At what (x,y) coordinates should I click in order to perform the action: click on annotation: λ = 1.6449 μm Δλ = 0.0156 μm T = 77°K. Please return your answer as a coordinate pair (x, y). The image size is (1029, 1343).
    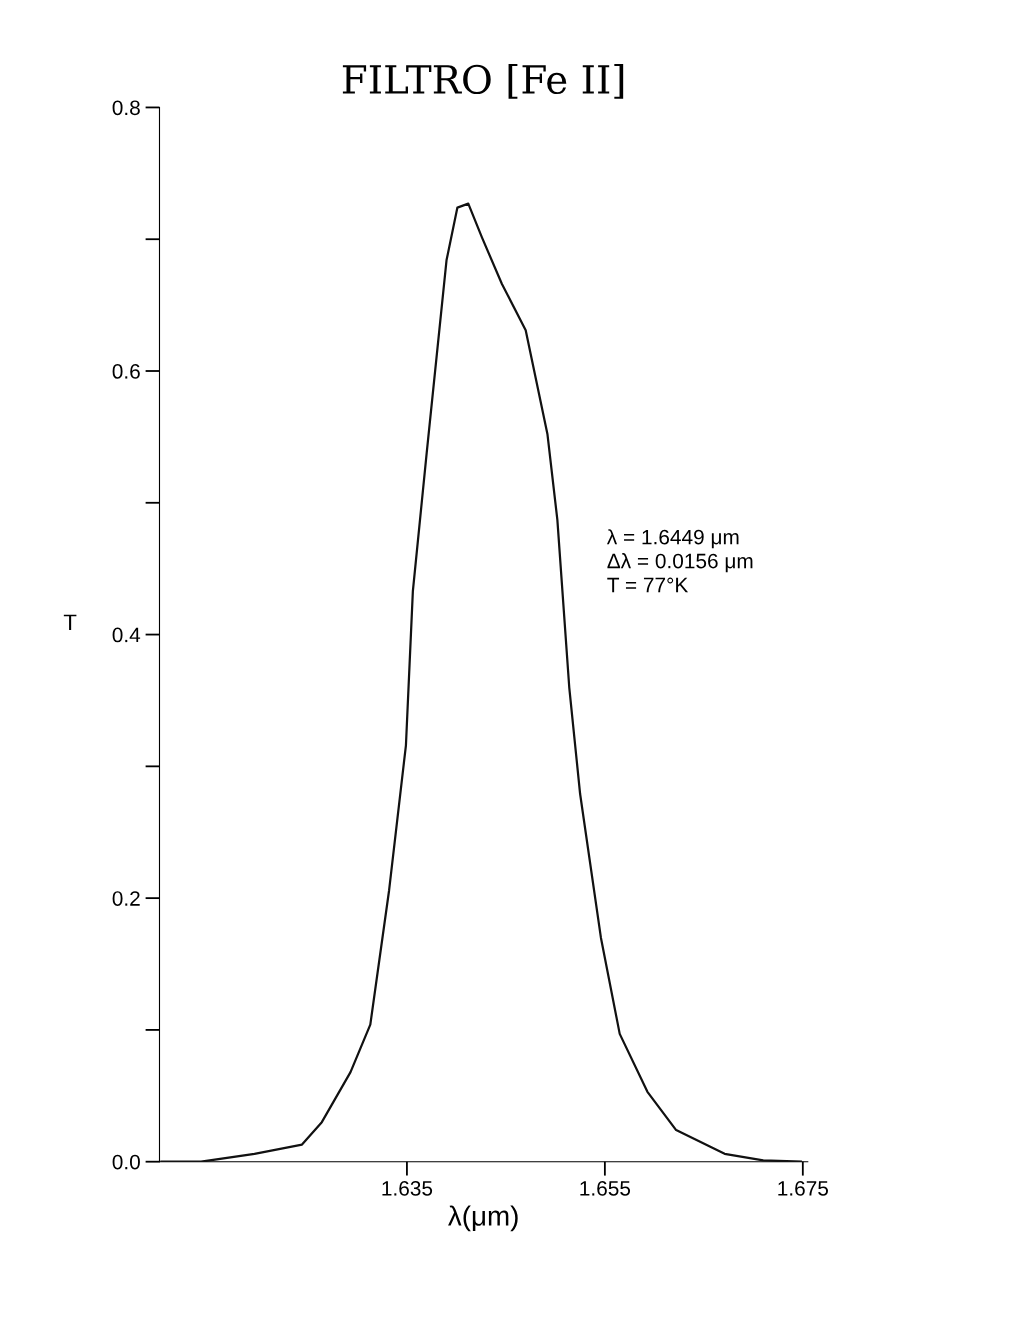
    Looking at the image, I should click on (679, 561).